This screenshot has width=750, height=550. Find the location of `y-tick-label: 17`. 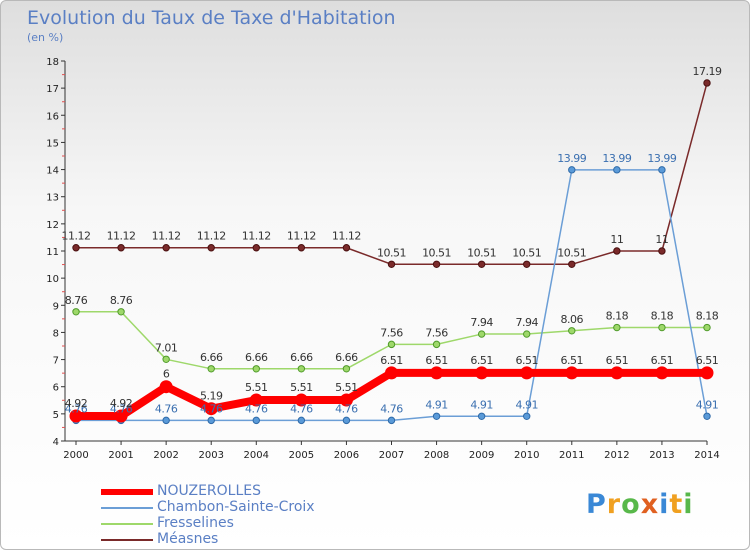

y-tick-label: 17 is located at coordinates (52, 89).